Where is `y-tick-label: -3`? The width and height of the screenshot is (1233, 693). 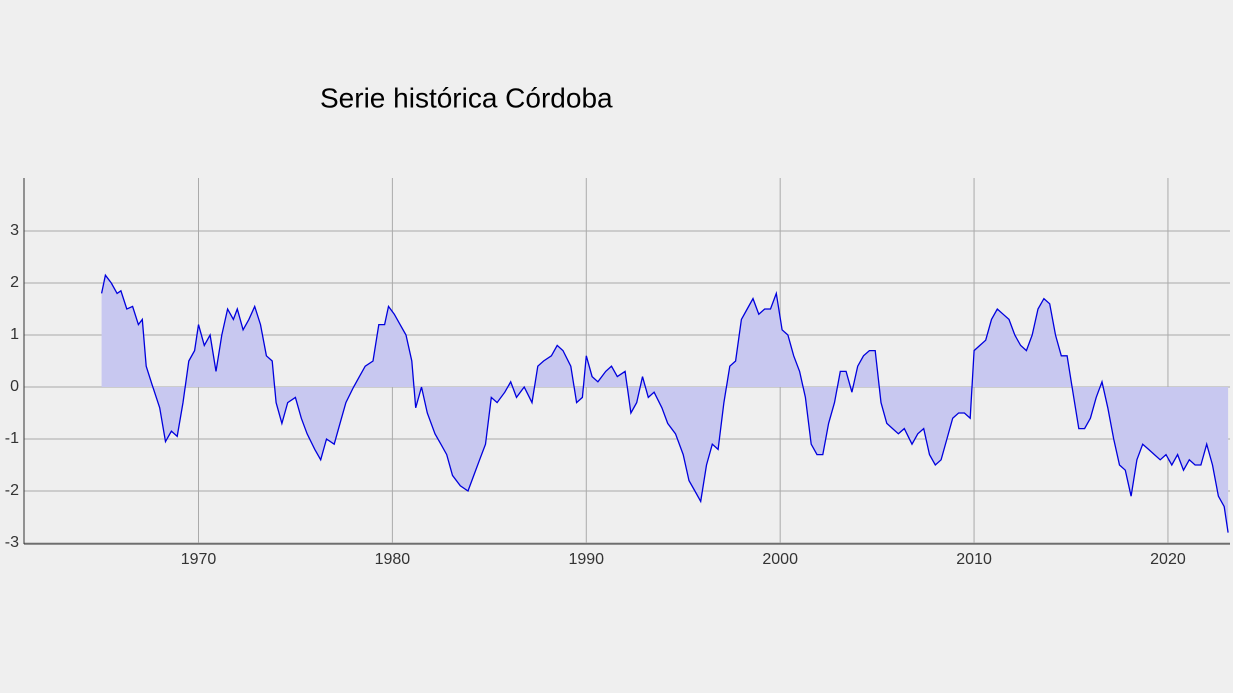
y-tick-label: -3 is located at coordinates (12, 542).